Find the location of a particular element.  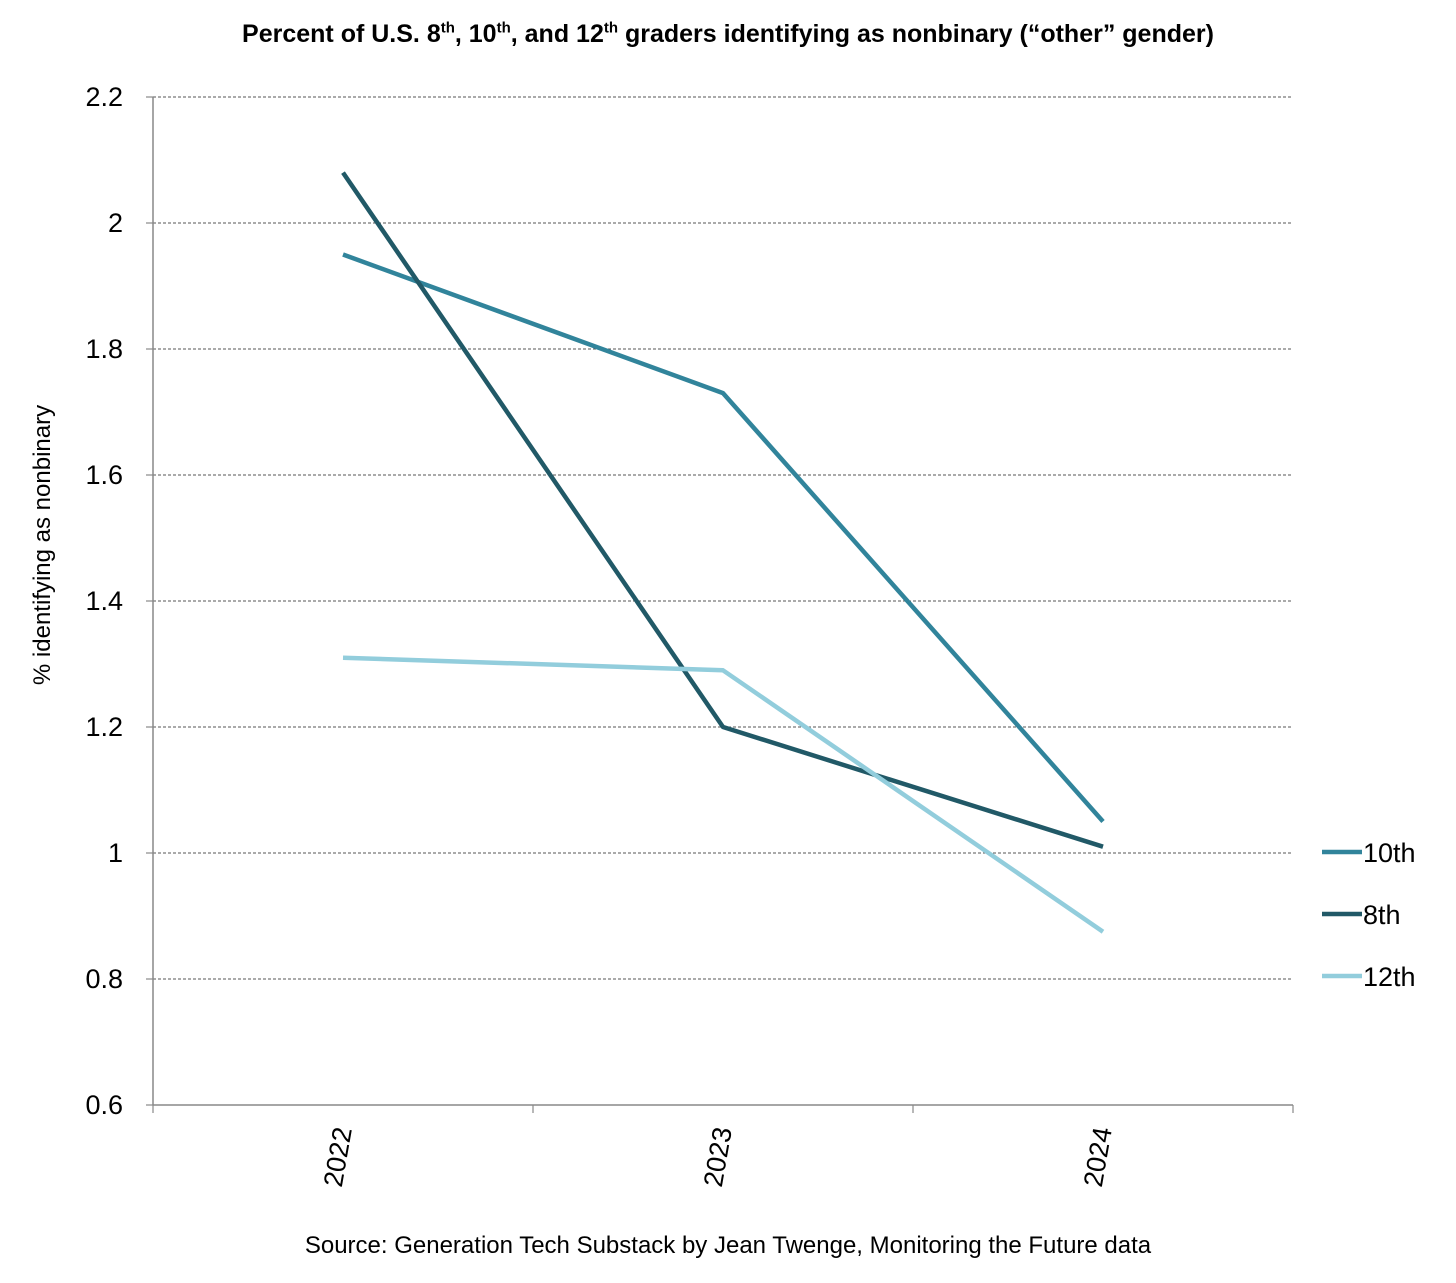

y-tick-label: 1.6 is located at coordinates (104, 475).